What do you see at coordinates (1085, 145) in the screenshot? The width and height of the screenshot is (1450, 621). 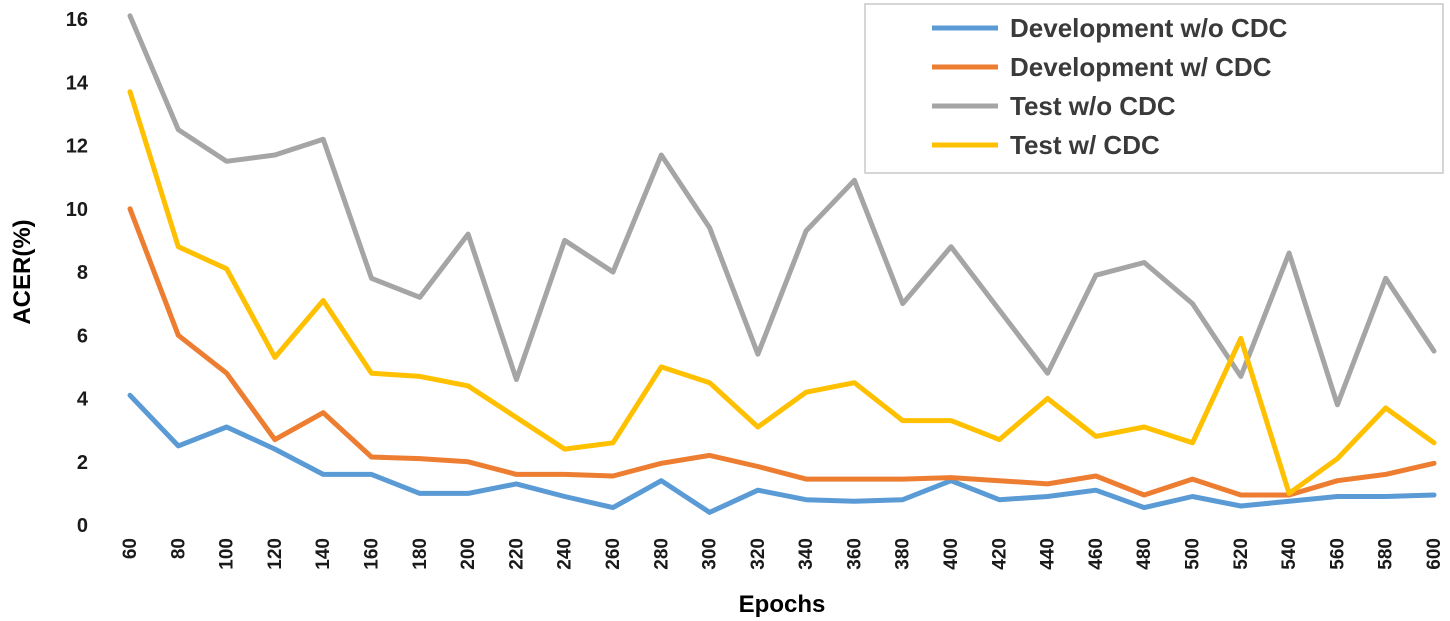 I see `legend-label: Test w/ CDC` at bounding box center [1085, 145].